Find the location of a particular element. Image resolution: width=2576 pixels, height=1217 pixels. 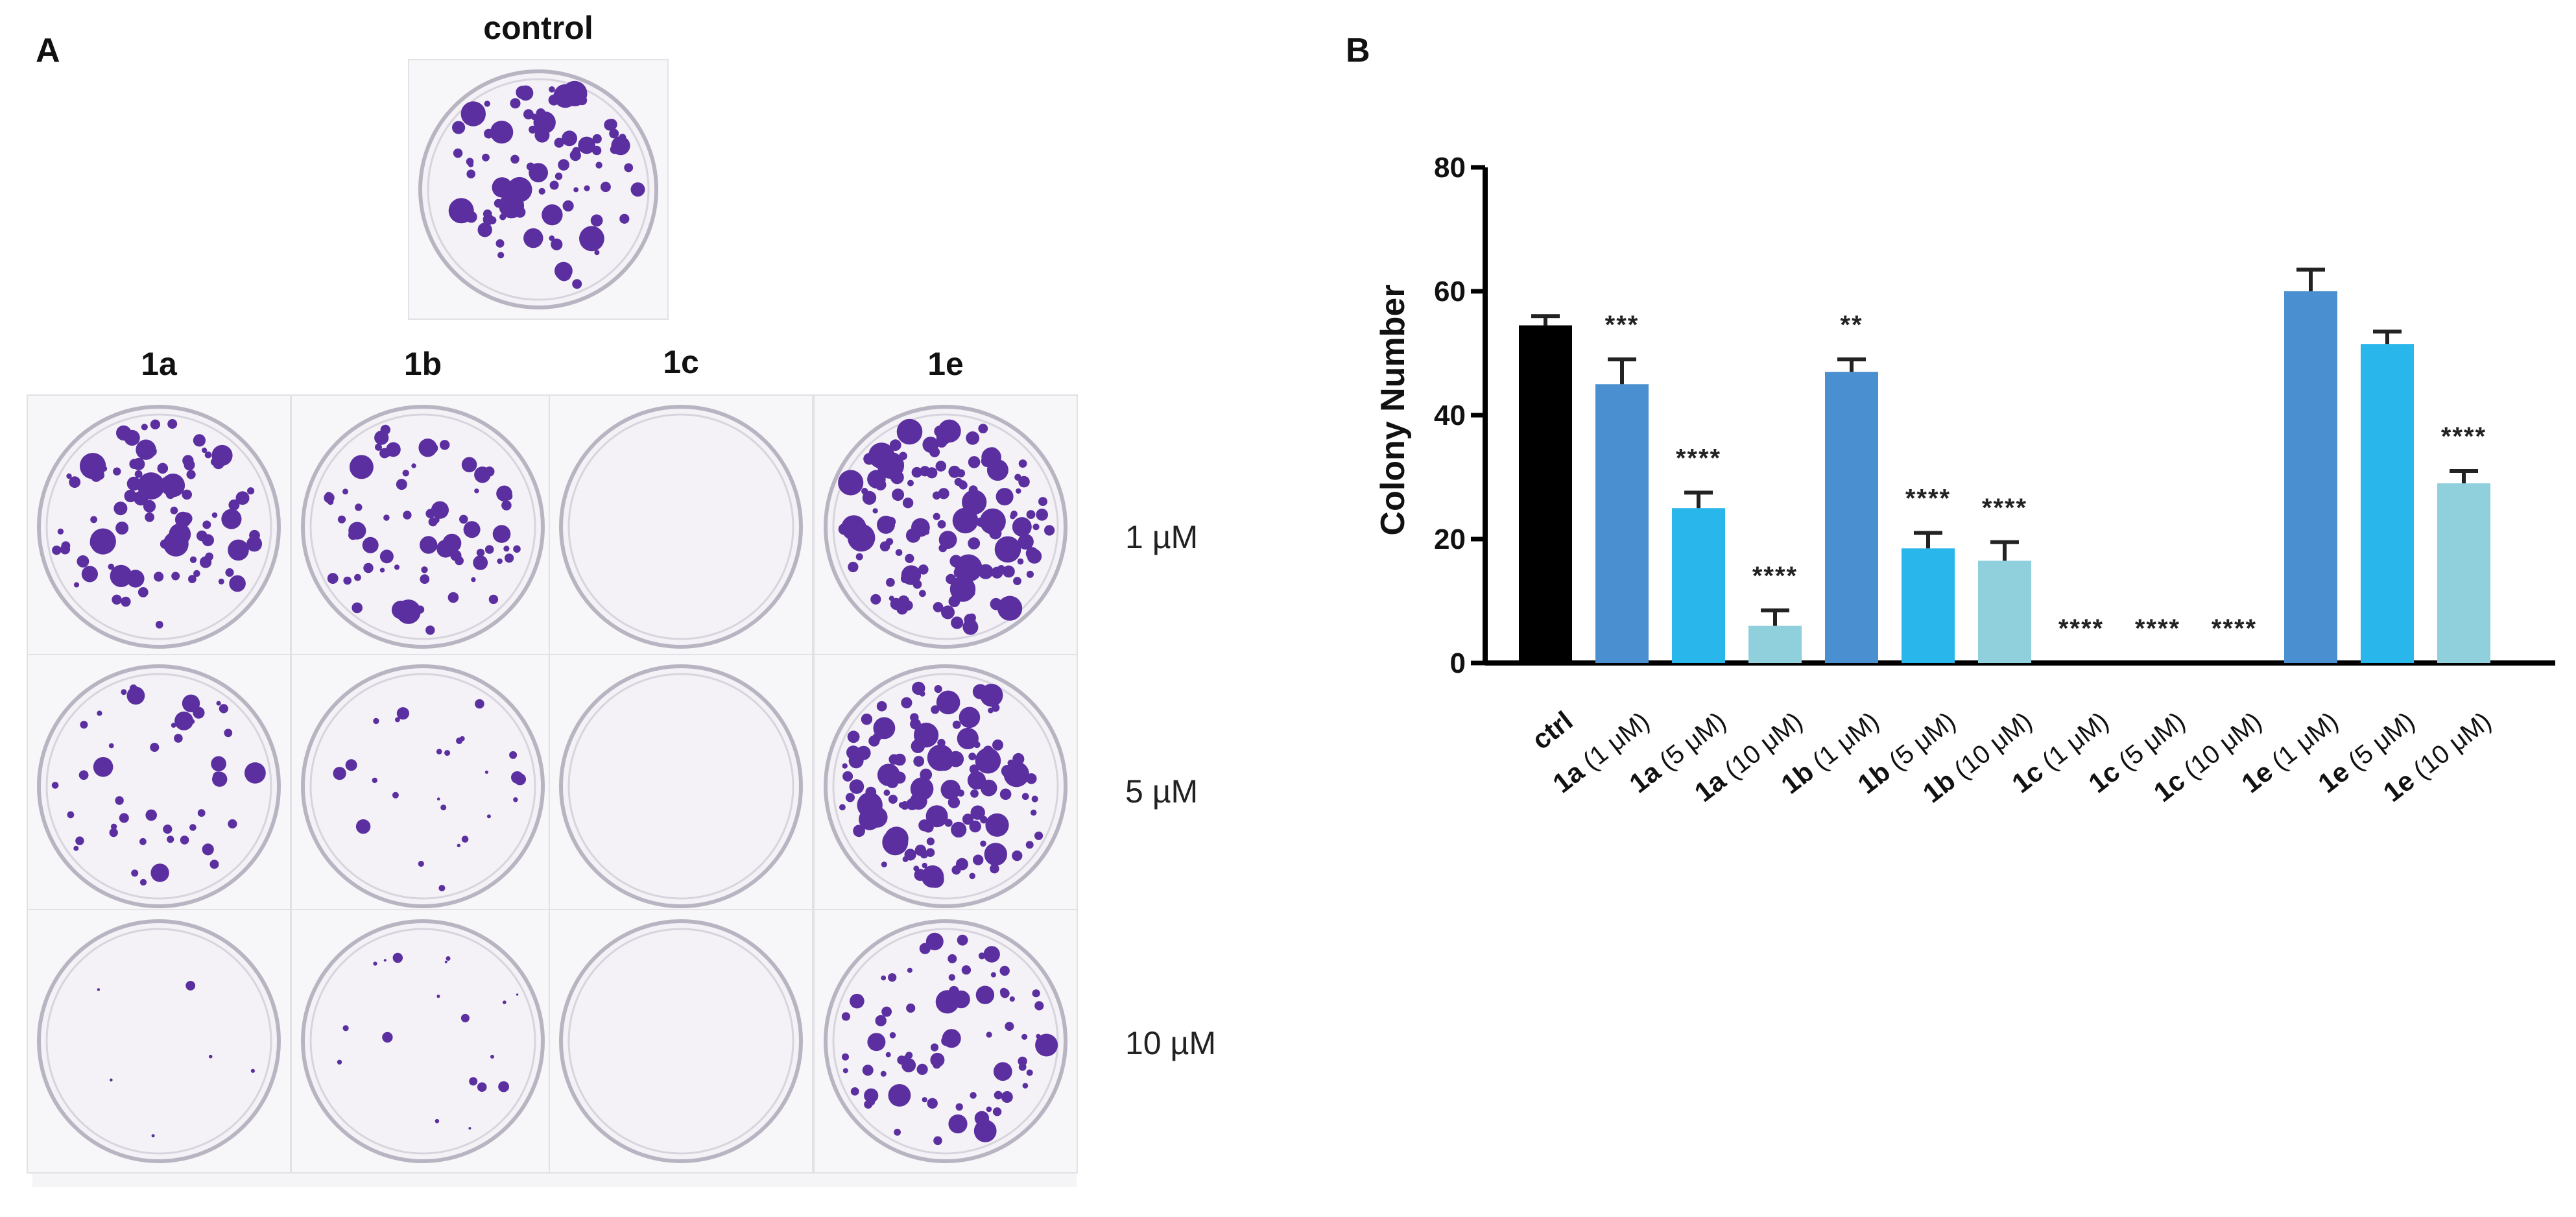

bar-1b-1-m- is located at coordinates (1851, 517).